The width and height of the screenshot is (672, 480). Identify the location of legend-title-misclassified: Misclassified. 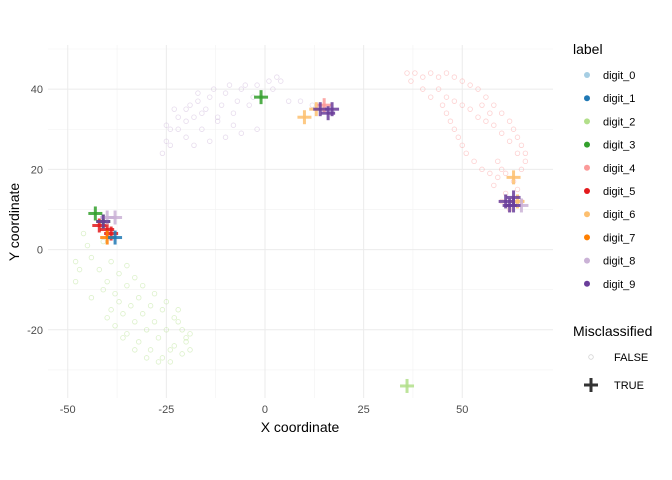
(612, 331).